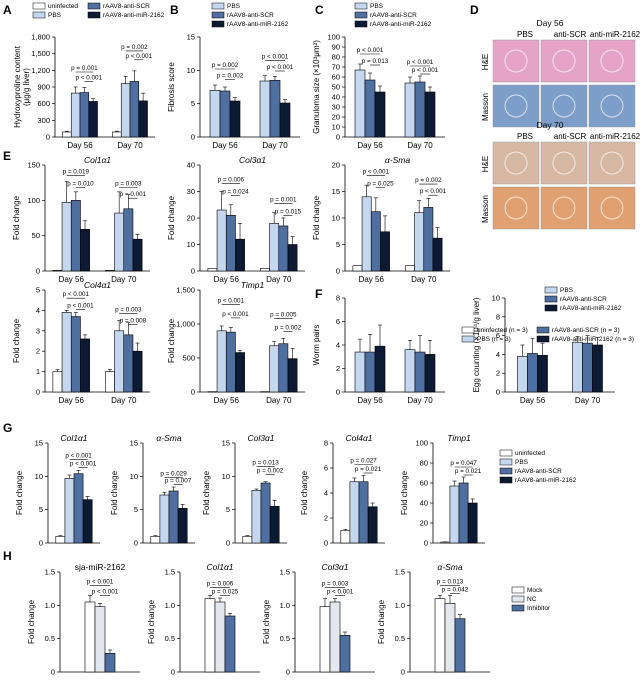 This screenshot has width=640, height=685. What do you see at coordinates (316, 87) in the screenshot?
I see `y-axis-label: Granuloma size (×10³μm²)` at bounding box center [316, 87].